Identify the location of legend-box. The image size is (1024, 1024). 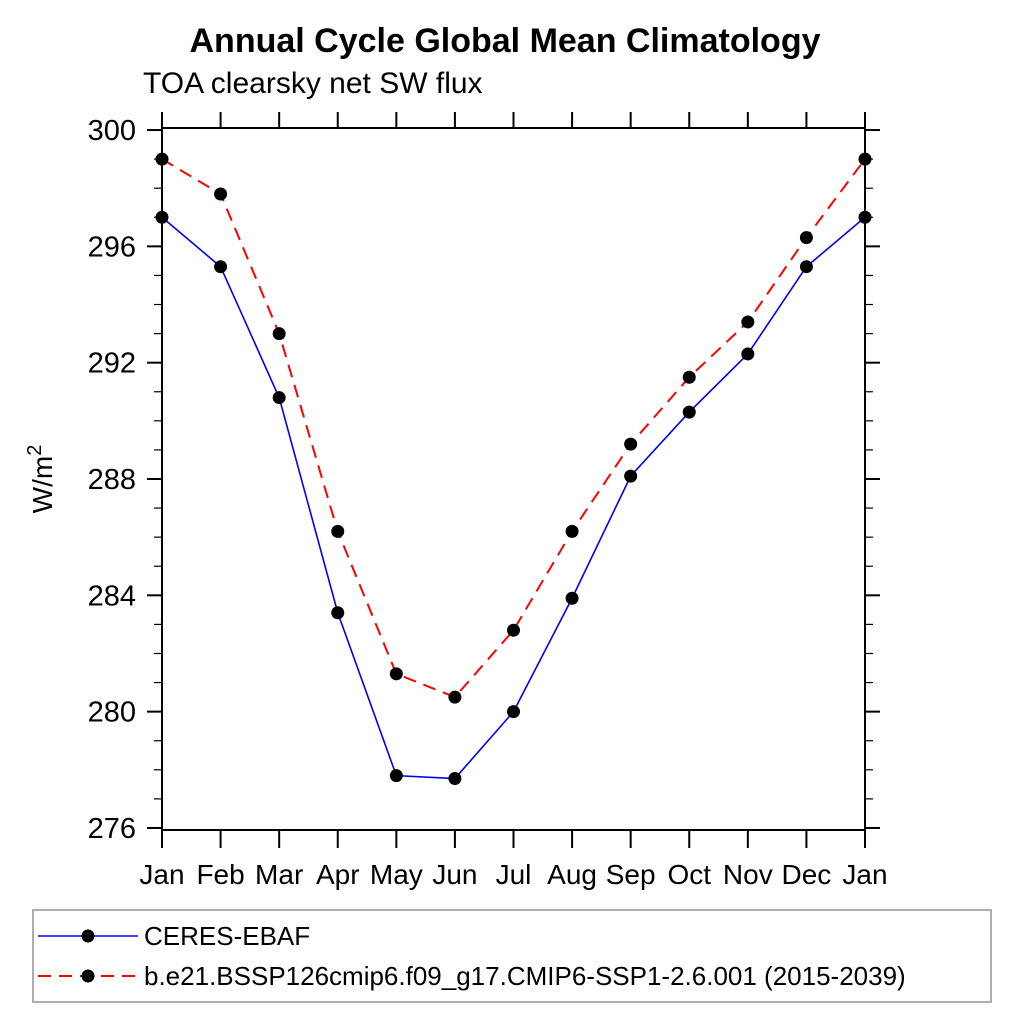
(512, 956).